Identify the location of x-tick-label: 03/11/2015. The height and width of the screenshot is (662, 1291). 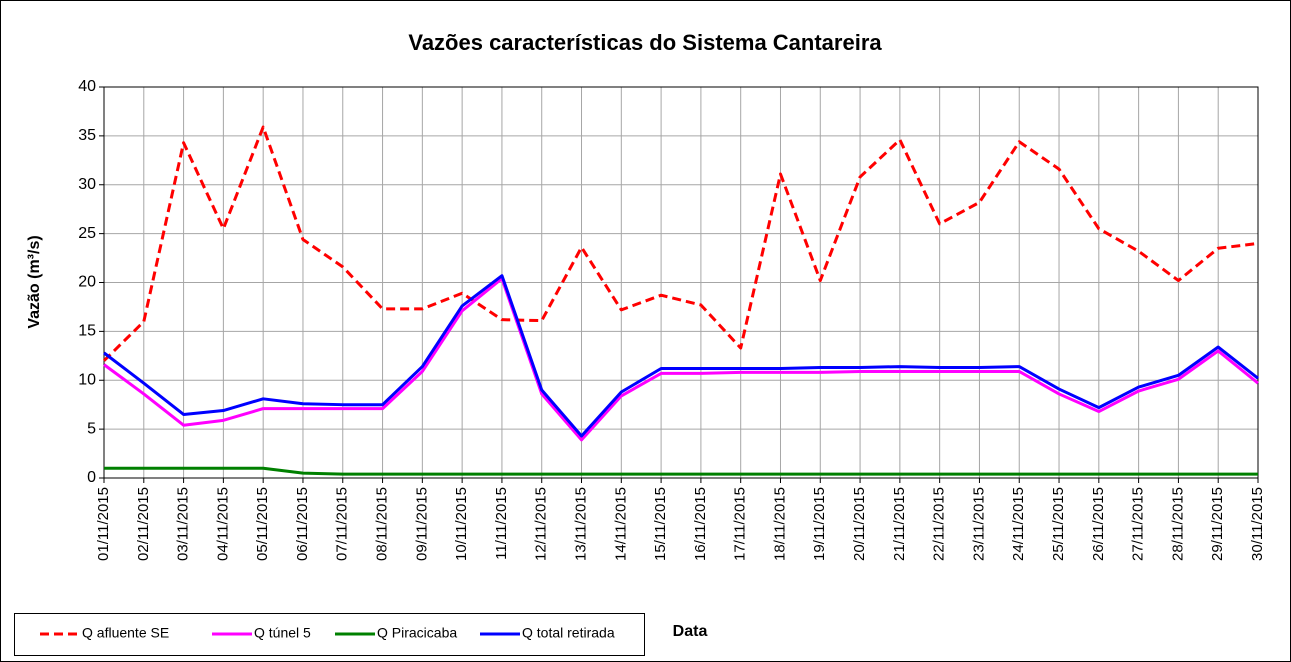
(183, 524).